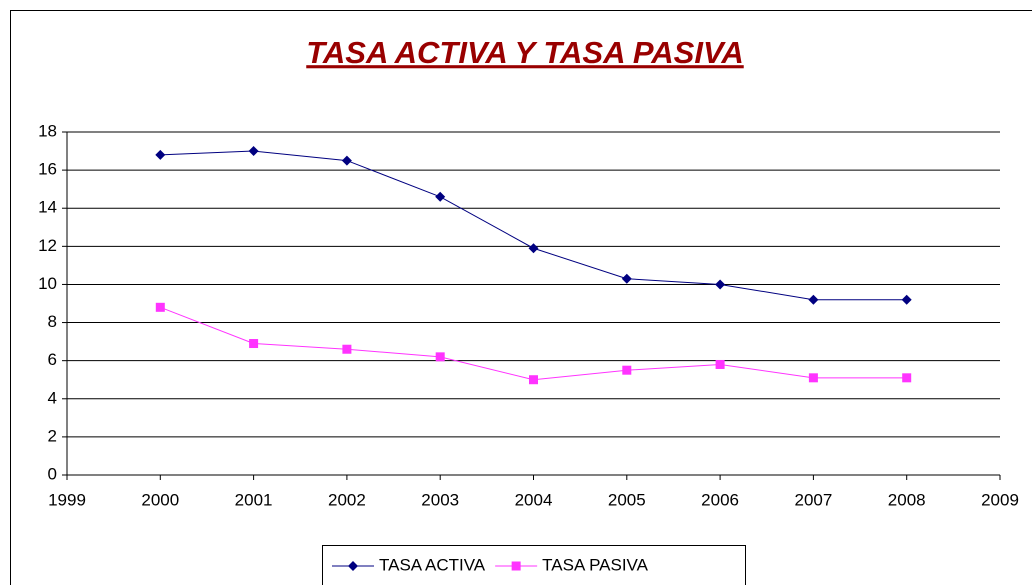 The width and height of the screenshot is (1032, 585). What do you see at coordinates (524, 52) in the screenshot?
I see `chart-title: TASA ACTIVA Y TASA PASIVA` at bounding box center [524, 52].